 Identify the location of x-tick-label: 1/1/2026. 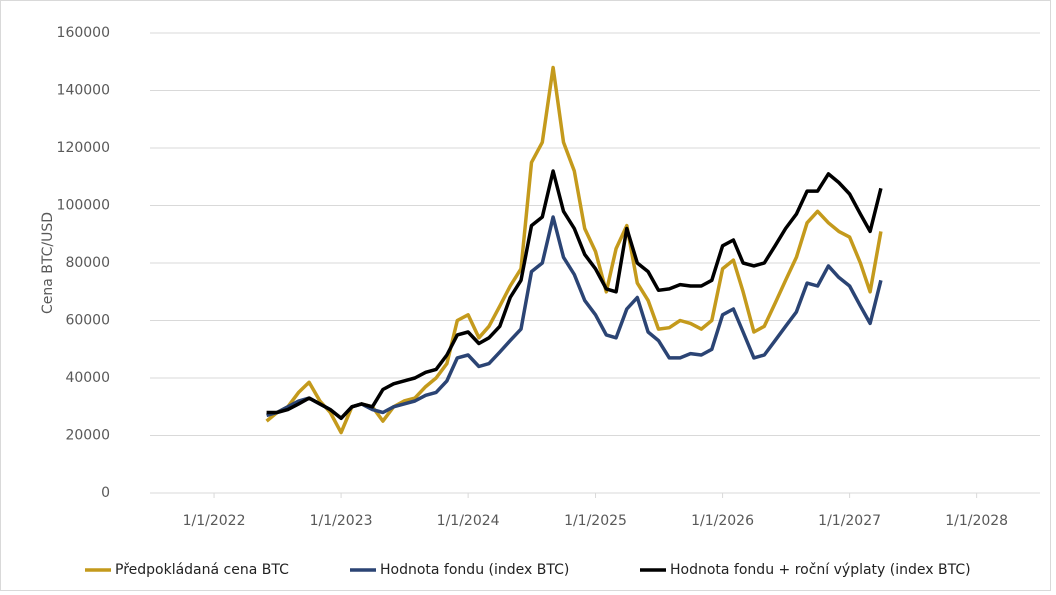
(722, 521).